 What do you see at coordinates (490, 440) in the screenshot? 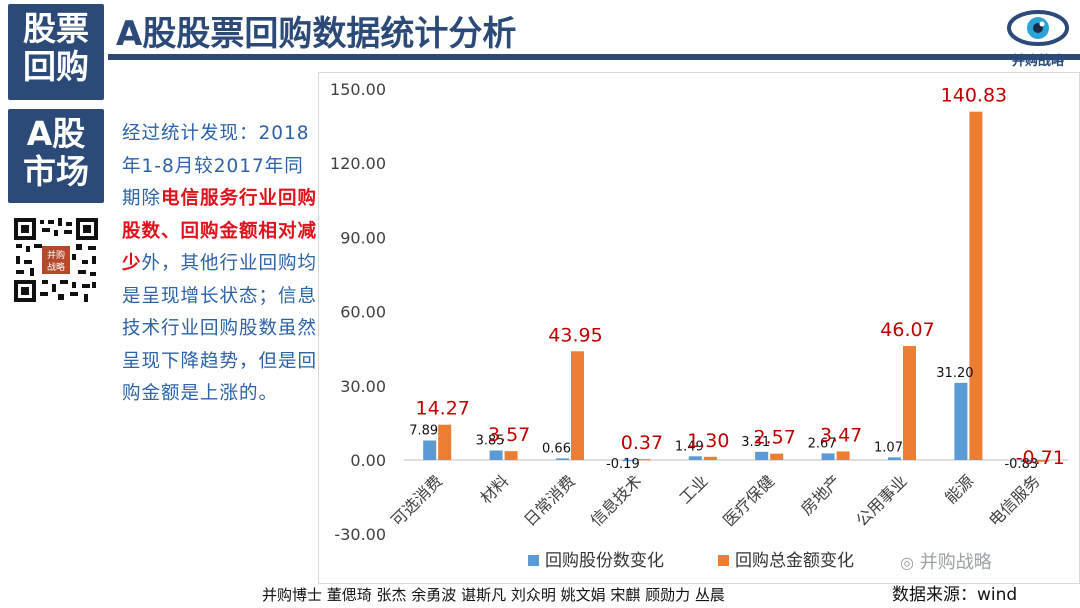
I see `data-label-shares: 3.85` at bounding box center [490, 440].